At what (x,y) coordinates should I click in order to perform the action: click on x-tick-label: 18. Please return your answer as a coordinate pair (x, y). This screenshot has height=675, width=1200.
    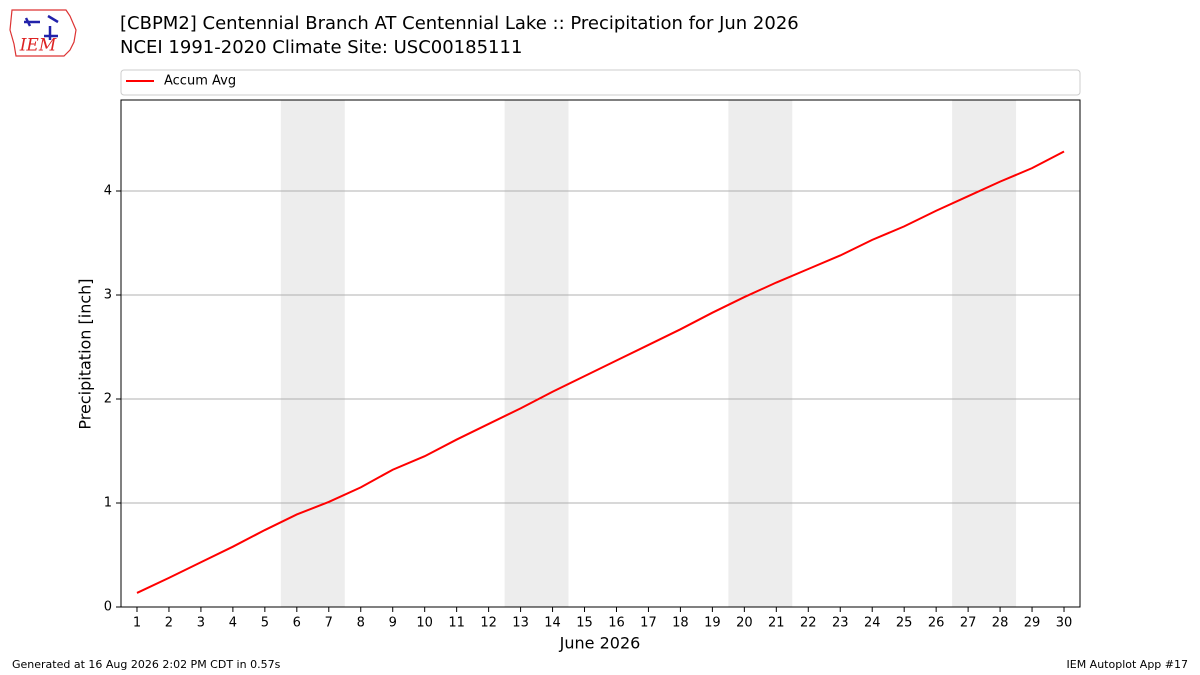
    Looking at the image, I should click on (680, 623).